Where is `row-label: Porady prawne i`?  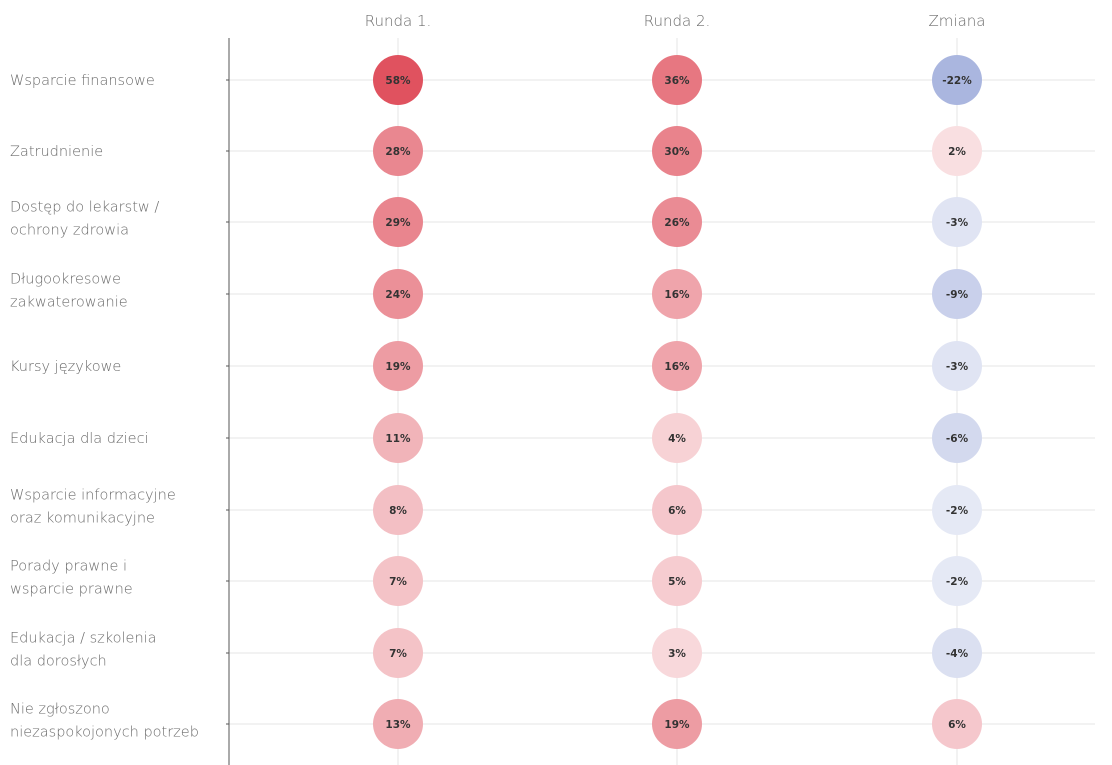
row-label: Porady prawne i is located at coordinates (68, 567).